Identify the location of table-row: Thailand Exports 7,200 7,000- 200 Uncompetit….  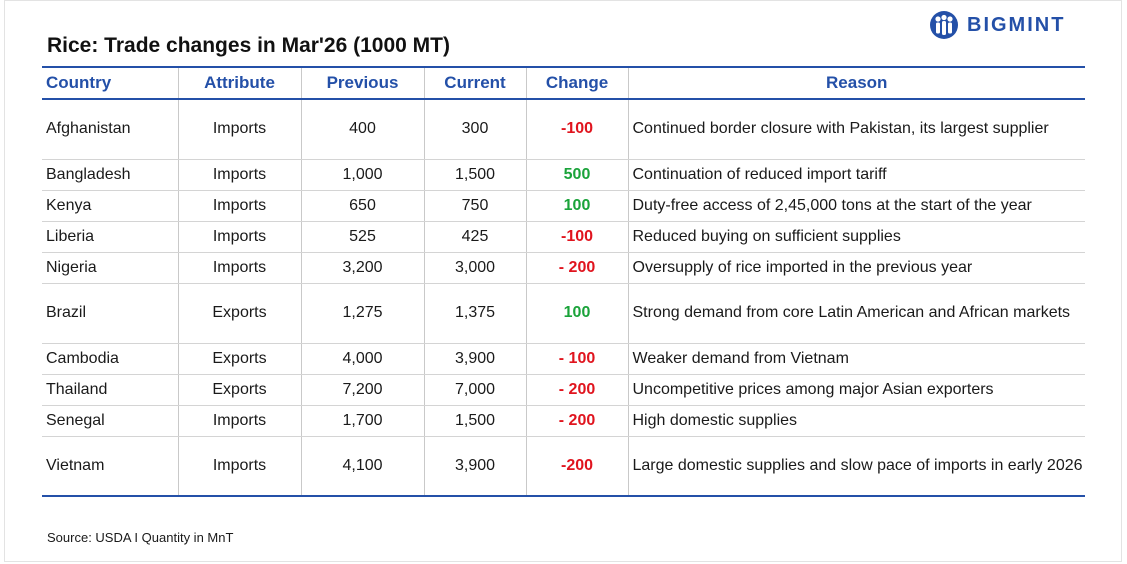
(563, 390).